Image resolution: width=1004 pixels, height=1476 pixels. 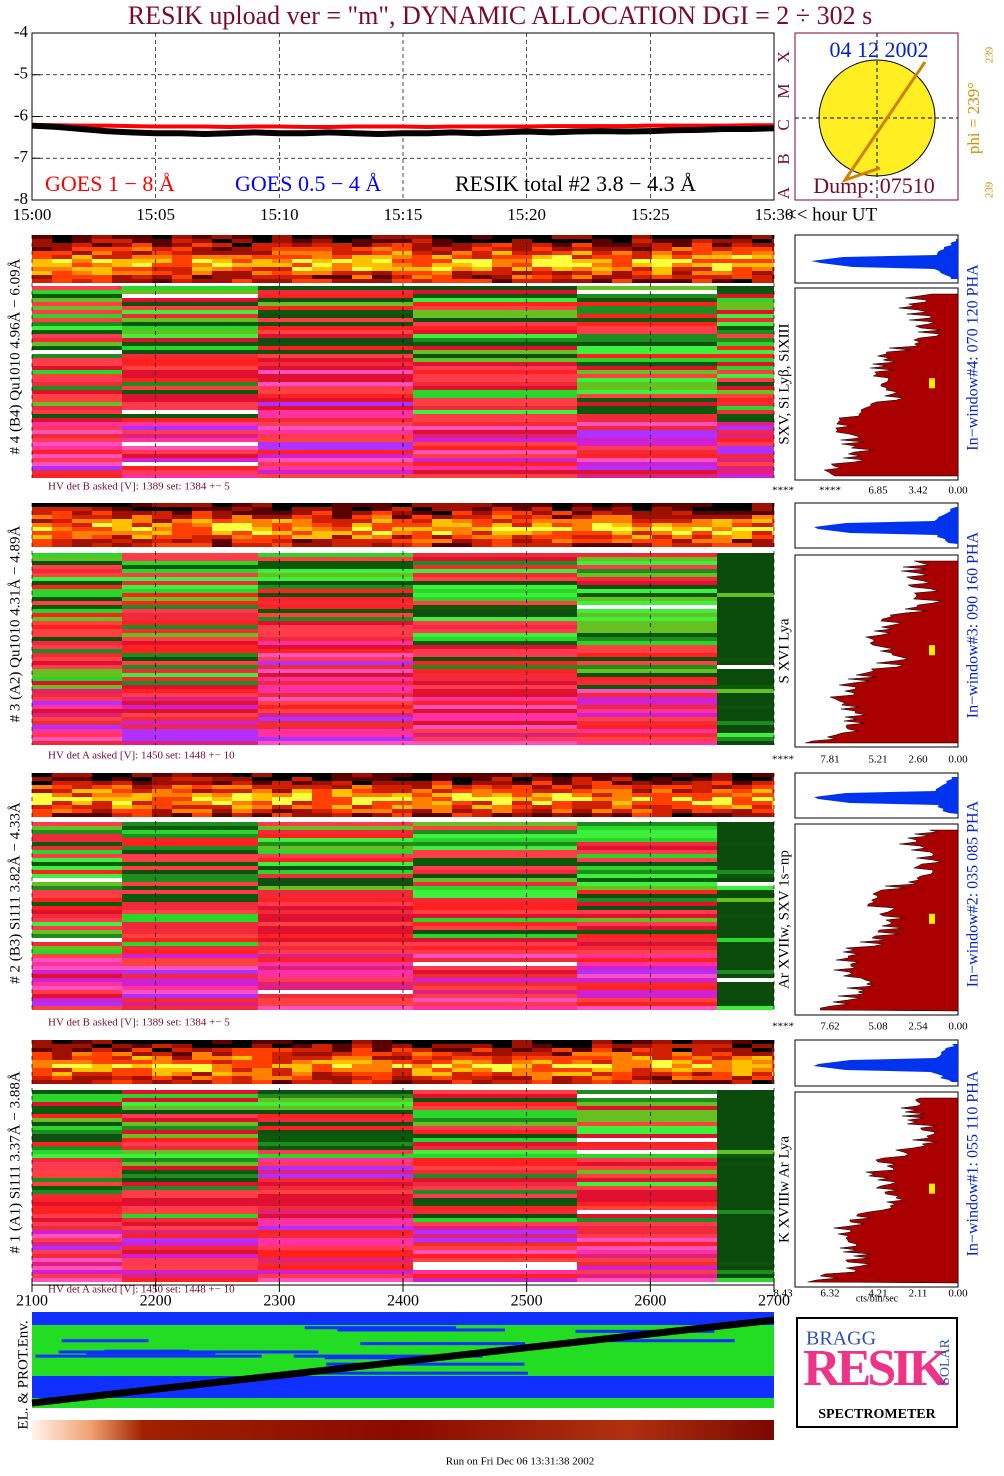 I want to click on logo-bottom: SPECTROMETER, so click(x=877, y=1414).